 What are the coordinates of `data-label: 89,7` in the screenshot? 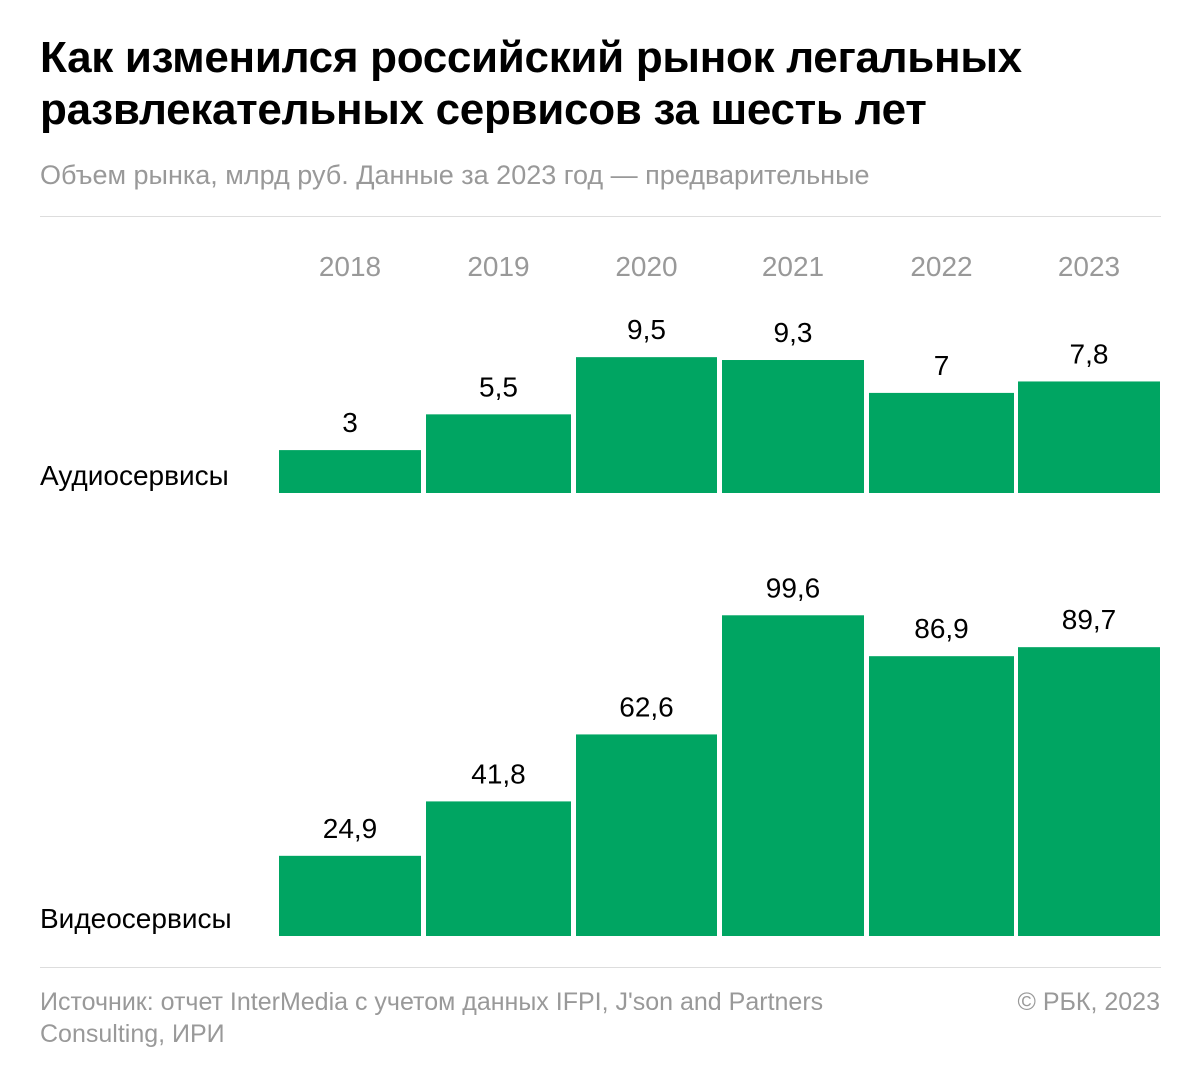 It's located at (1089, 619).